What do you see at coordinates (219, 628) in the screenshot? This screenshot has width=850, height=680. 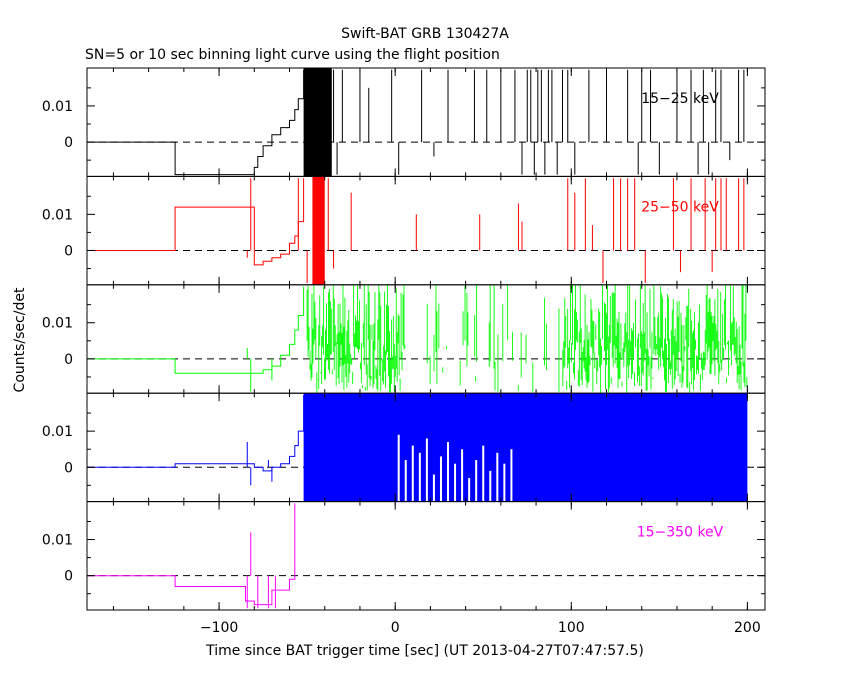 I see `x-tick-label: −100` at bounding box center [219, 628].